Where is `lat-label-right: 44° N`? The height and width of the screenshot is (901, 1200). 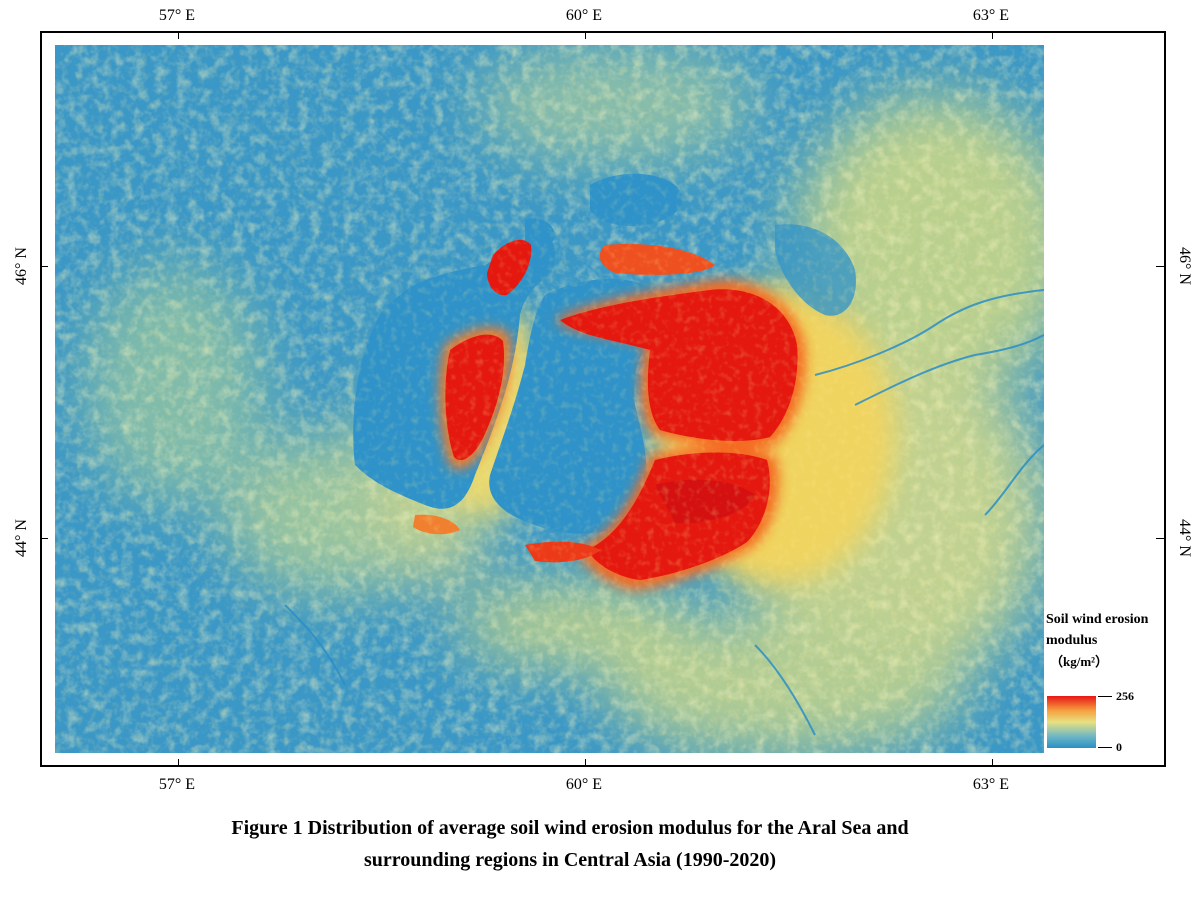
lat-label-right: 44° N is located at coordinates (1184, 538).